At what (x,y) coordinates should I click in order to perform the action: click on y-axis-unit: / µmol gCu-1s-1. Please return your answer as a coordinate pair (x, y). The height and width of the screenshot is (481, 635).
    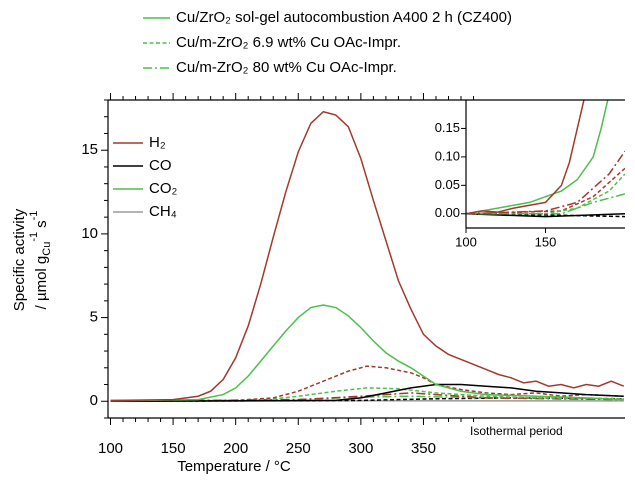
    Looking at the image, I should click on (40, 260).